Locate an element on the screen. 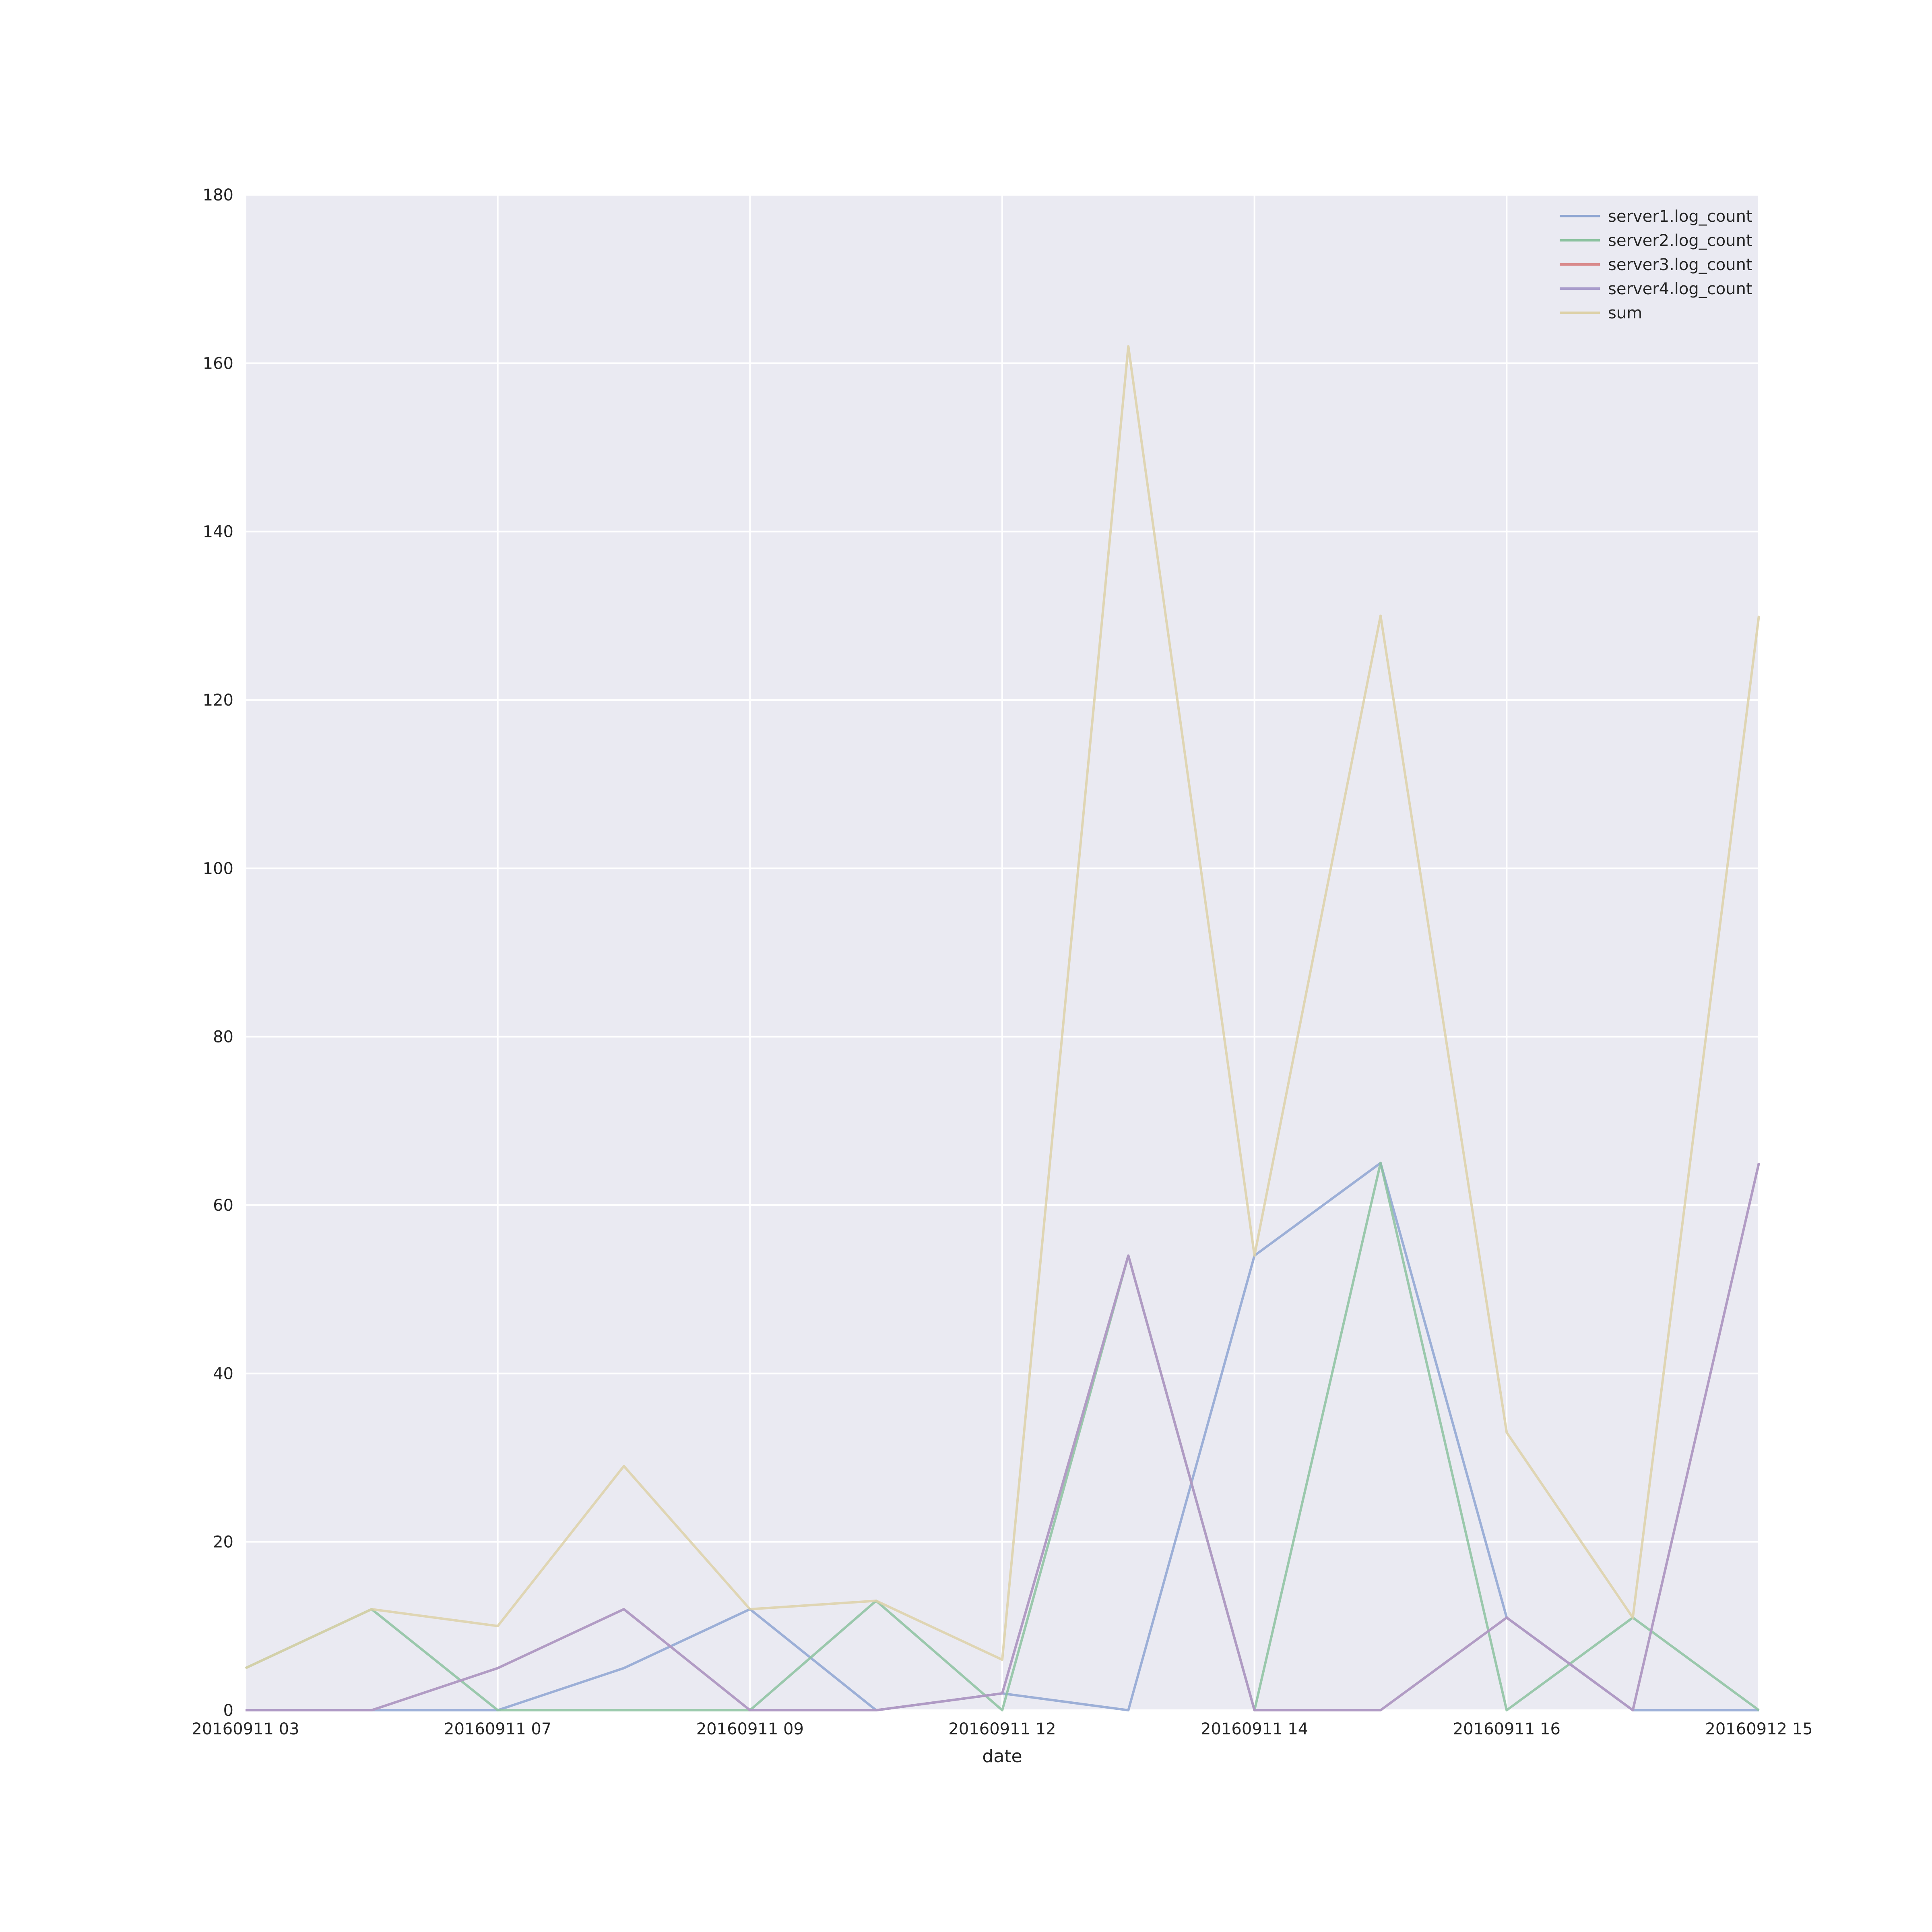 The image size is (1932, 1932). y-tick-label: 60 is located at coordinates (223, 1205).